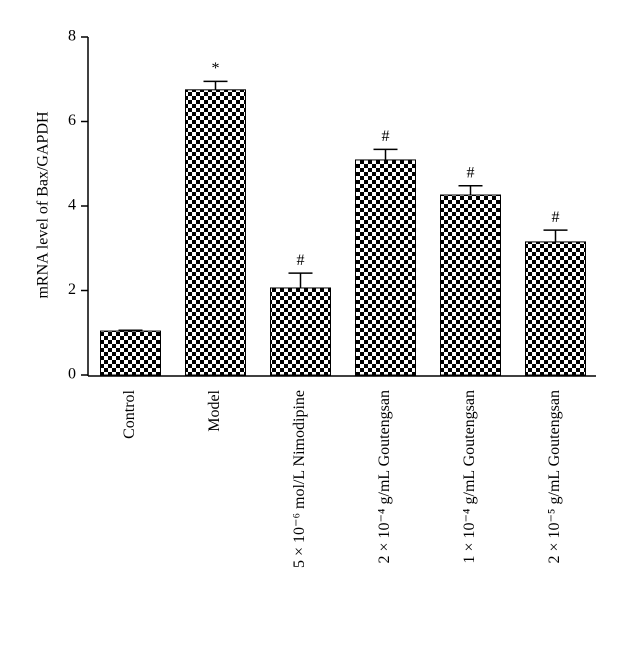  I want to click on x-tick-label: 2 × 10⁻⁴ g/mL Goutengsan, so click(384, 477).